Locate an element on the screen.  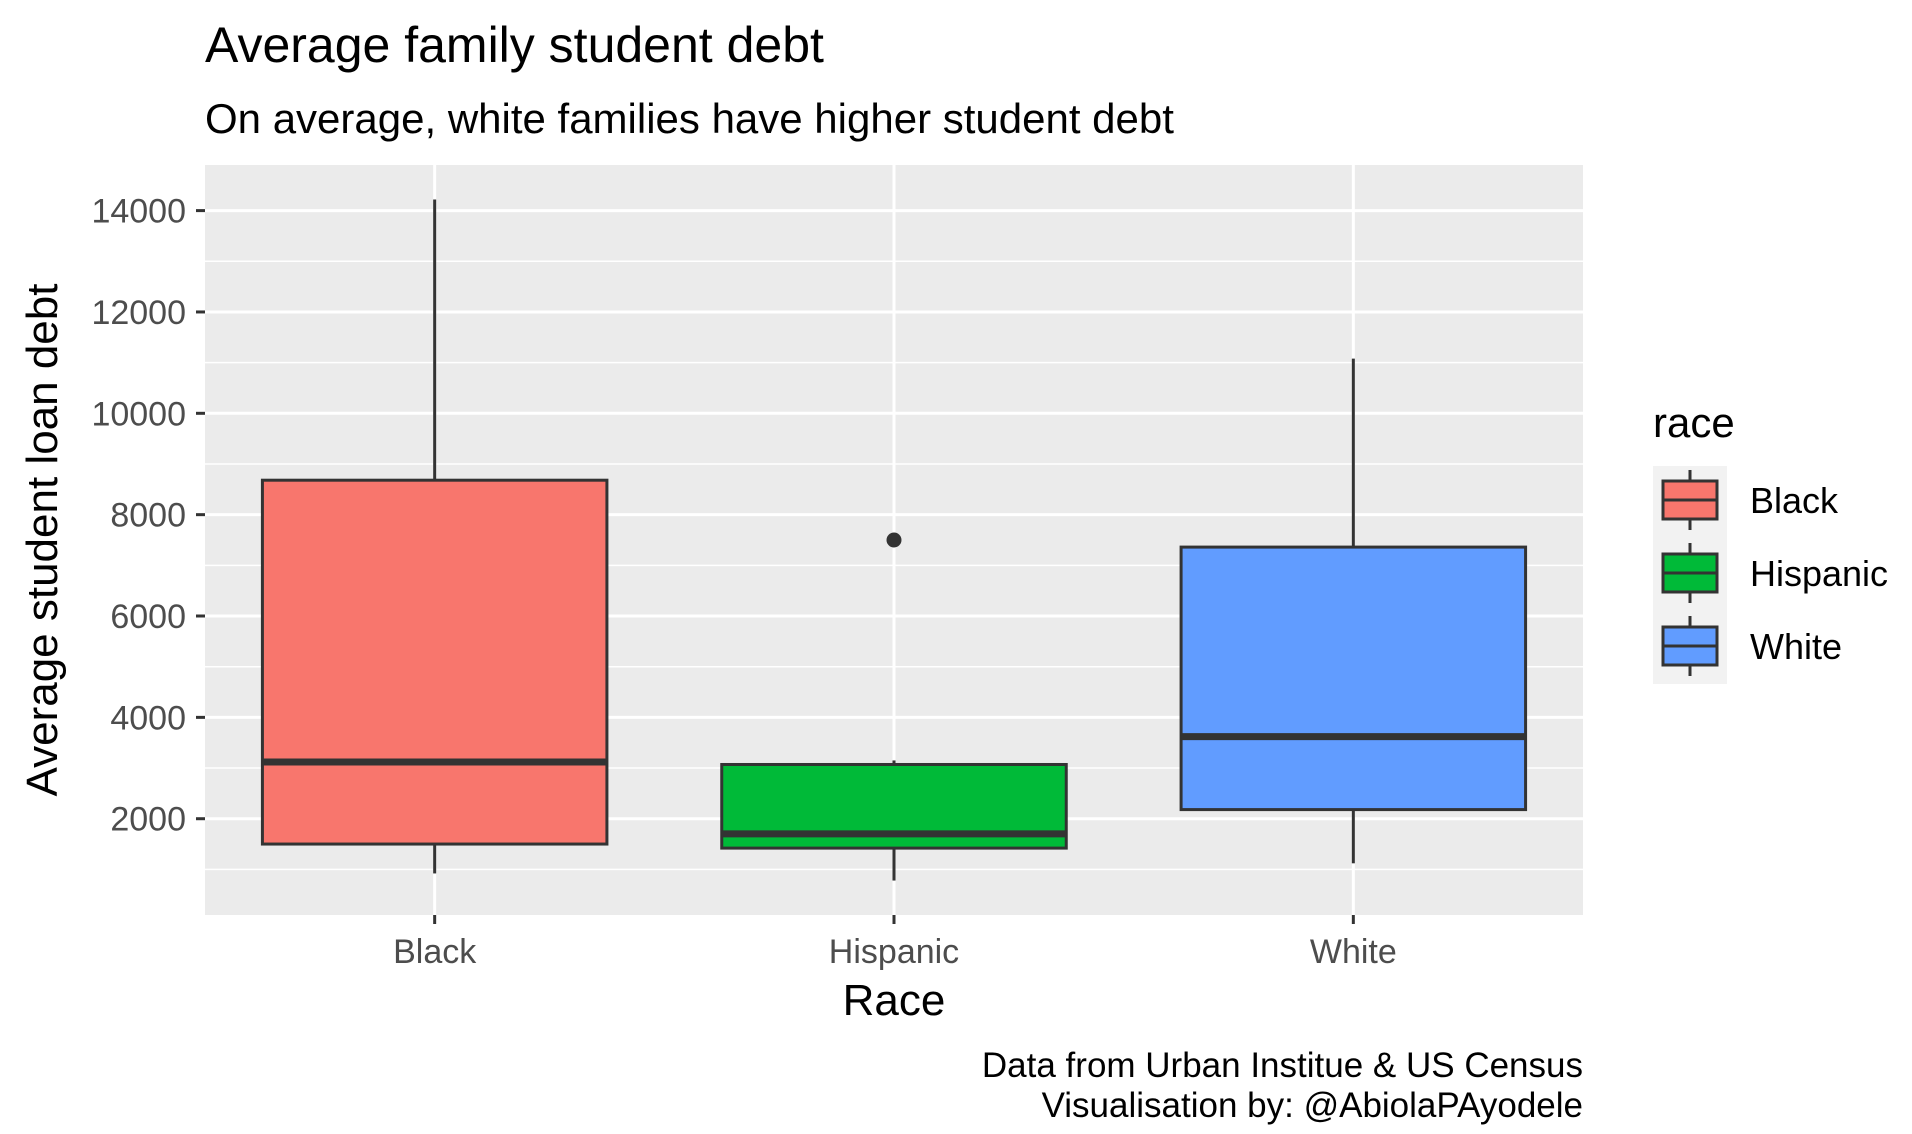
legend-item-white: White is located at coordinates (1751, 646).